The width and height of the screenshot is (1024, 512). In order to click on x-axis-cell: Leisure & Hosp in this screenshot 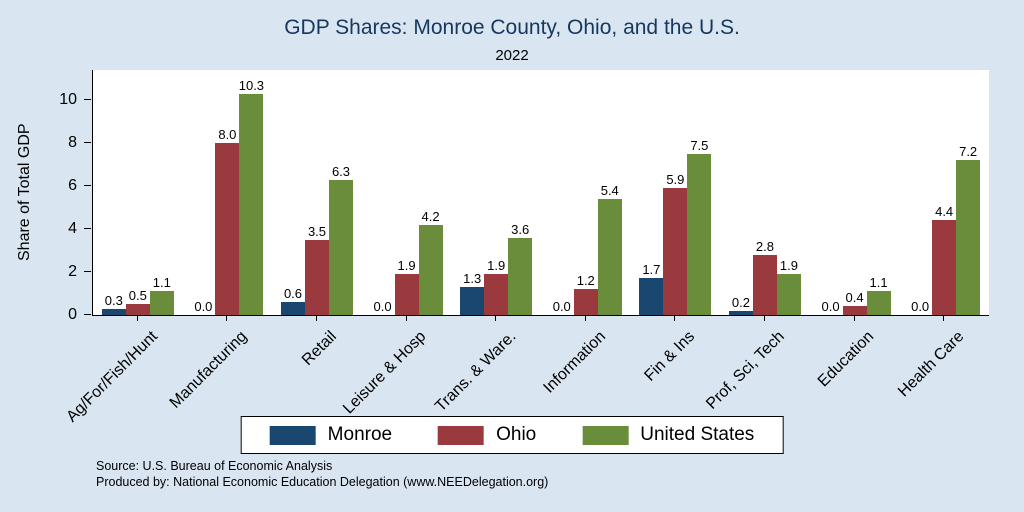, I will do `click(395, 366)`.